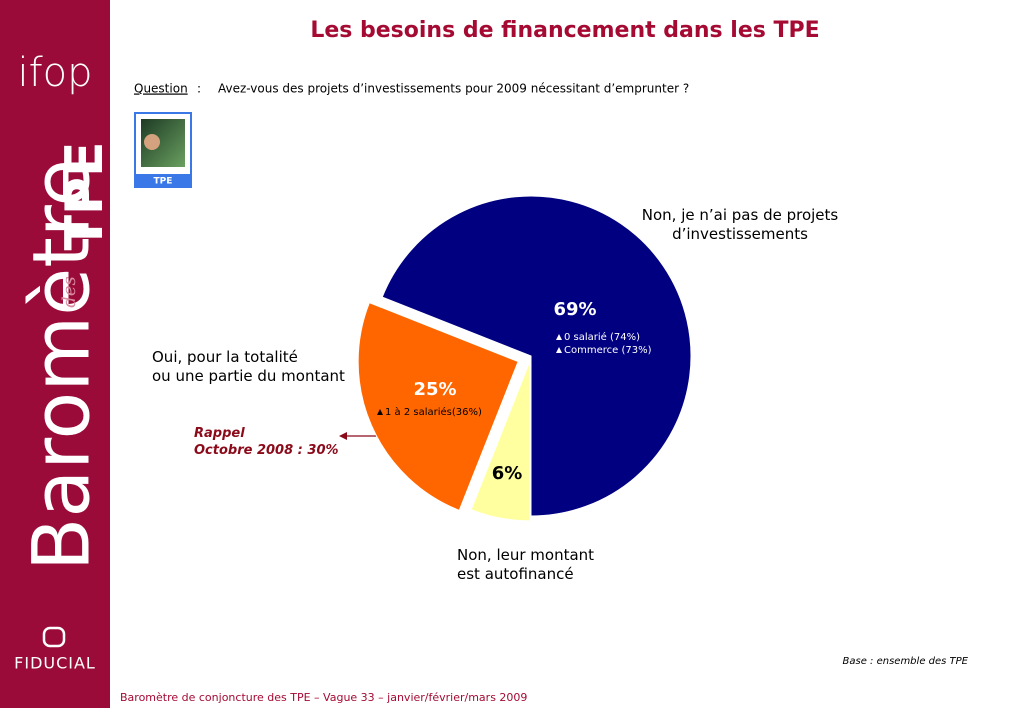 The width and height of the screenshot is (1023, 708). I want to click on badge-strip, so click(163, 180).